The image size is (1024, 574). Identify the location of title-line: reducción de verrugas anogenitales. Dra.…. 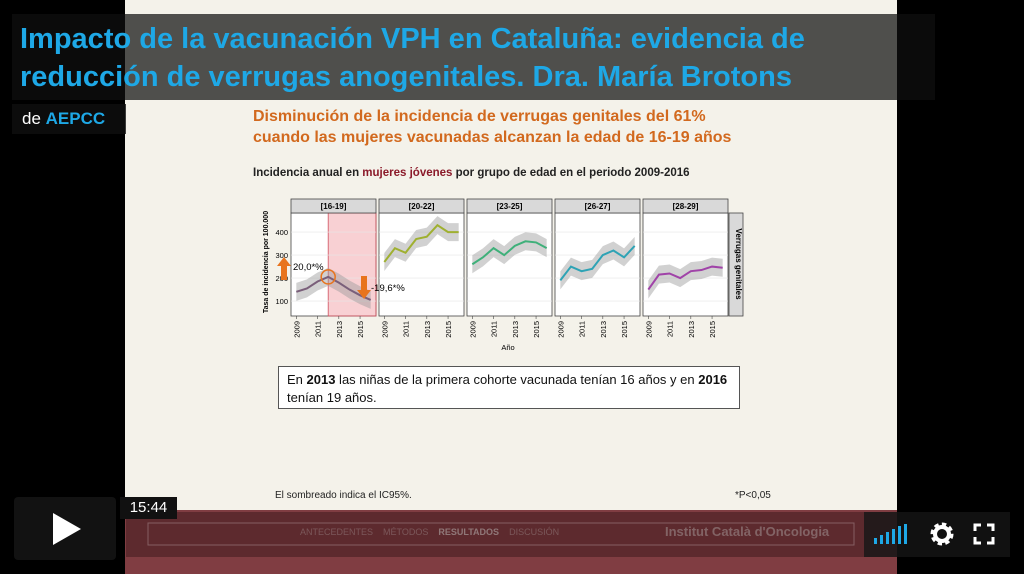
(406, 77).